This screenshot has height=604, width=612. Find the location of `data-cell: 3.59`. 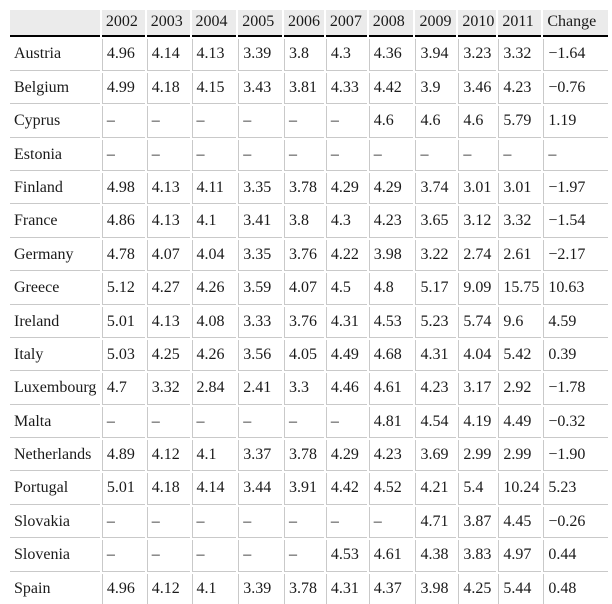

data-cell: 3.59 is located at coordinates (260, 289).